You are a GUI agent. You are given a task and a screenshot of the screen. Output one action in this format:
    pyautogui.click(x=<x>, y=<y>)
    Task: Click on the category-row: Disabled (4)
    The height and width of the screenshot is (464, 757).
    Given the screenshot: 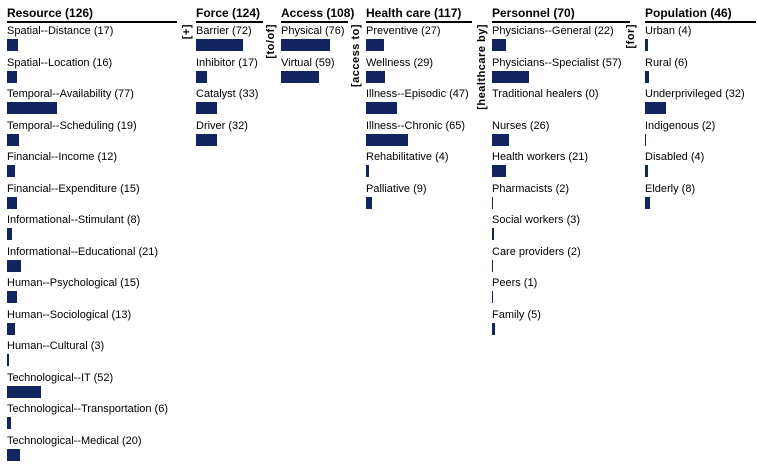 What is the action you would take?
    pyautogui.click(x=700, y=165)
    